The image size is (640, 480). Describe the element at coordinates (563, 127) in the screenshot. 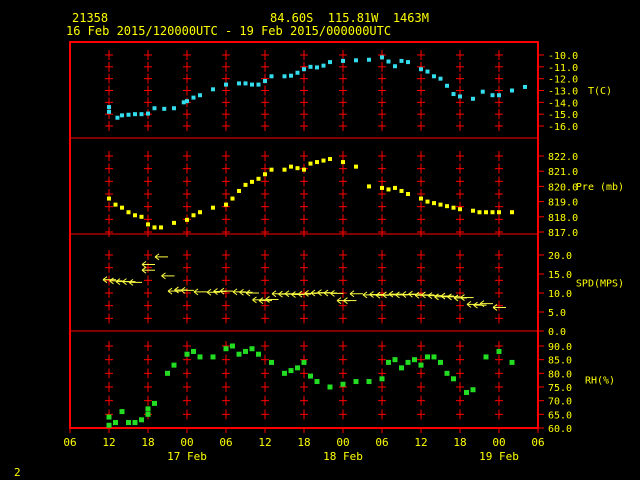

I see `y-tick-label: -16.0` at that location.